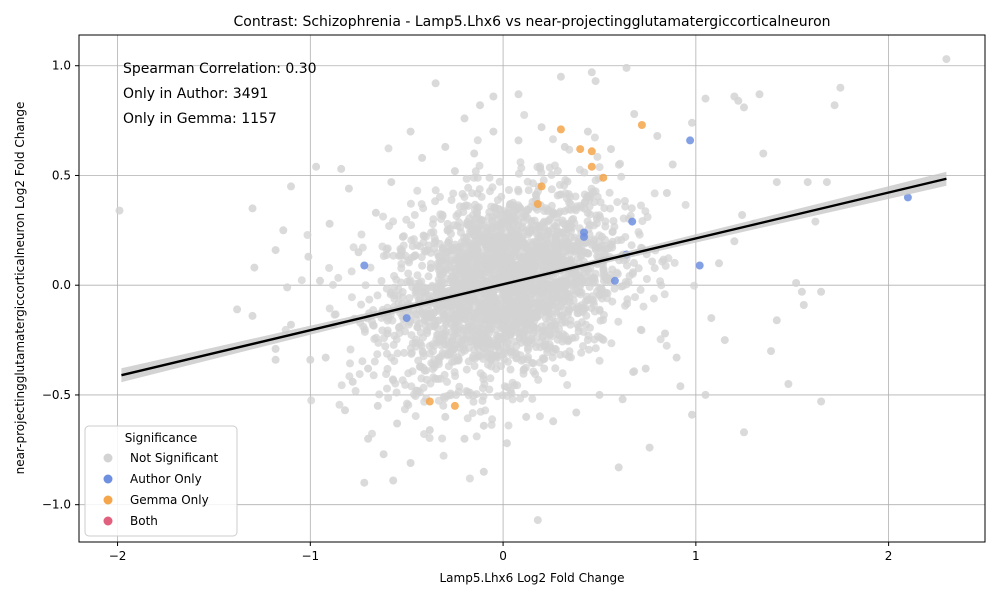 This screenshot has height=600, width=1000. What do you see at coordinates (220, 69) in the screenshot?
I see `annotation-spearman: Spearman Correlation: 0.30` at bounding box center [220, 69].